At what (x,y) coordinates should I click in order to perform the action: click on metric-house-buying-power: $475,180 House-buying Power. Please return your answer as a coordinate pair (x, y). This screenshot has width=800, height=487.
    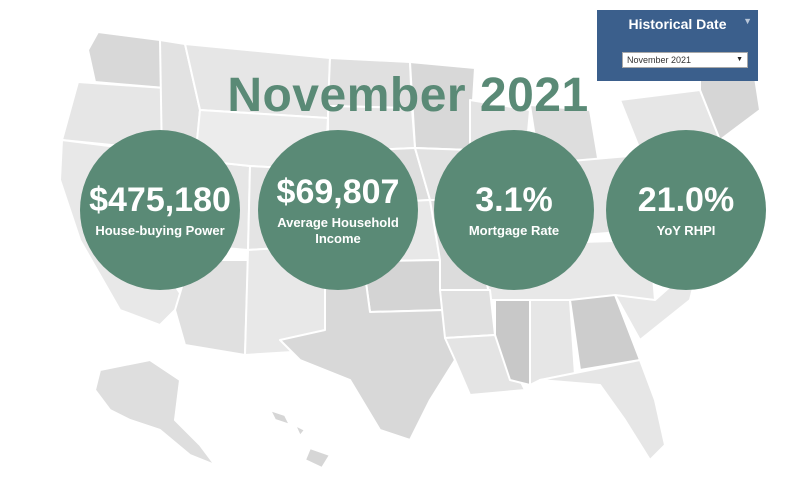
    Looking at the image, I should click on (160, 210).